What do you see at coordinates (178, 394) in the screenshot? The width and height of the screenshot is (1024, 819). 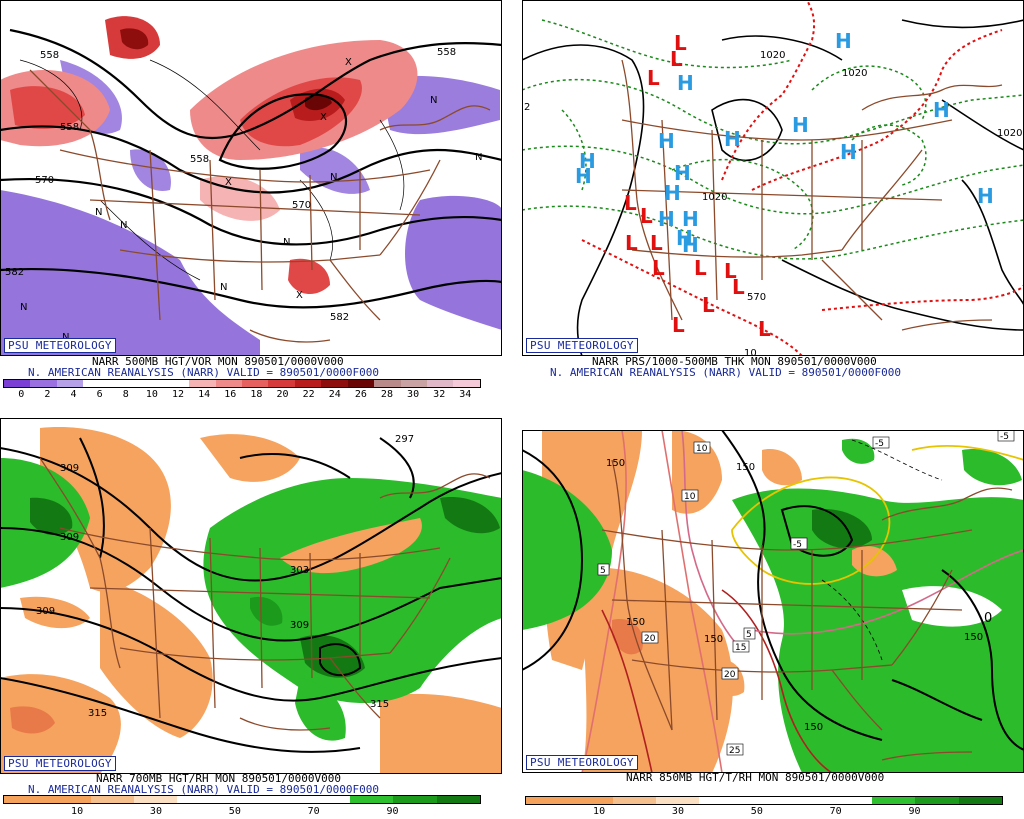 I see `colorbar-tick-label: 12` at bounding box center [178, 394].